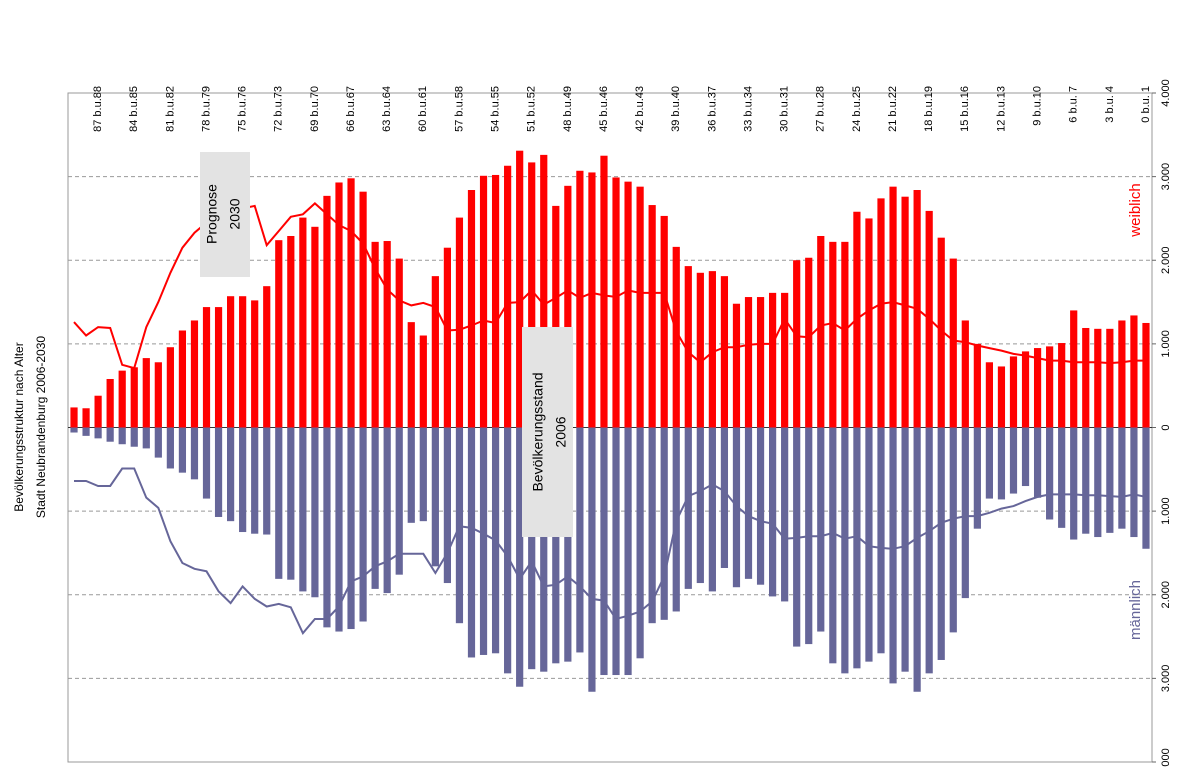 The image size is (1189, 767). What do you see at coordinates (561, 431) in the screenshot?
I see `annotation: 2006` at bounding box center [561, 431].